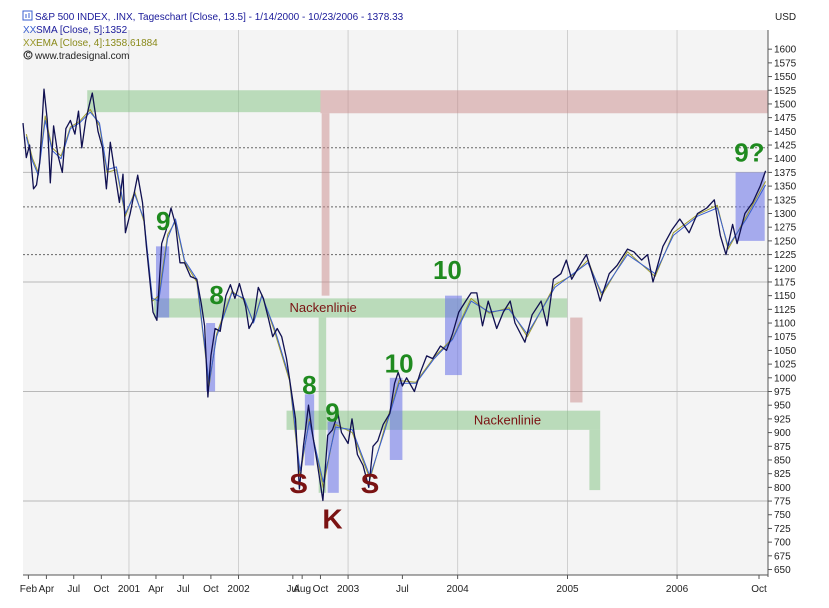 The height and width of the screenshot is (608, 829). What do you see at coordinates (29, 589) in the screenshot?
I see `x-tick-label: Feb` at bounding box center [29, 589].